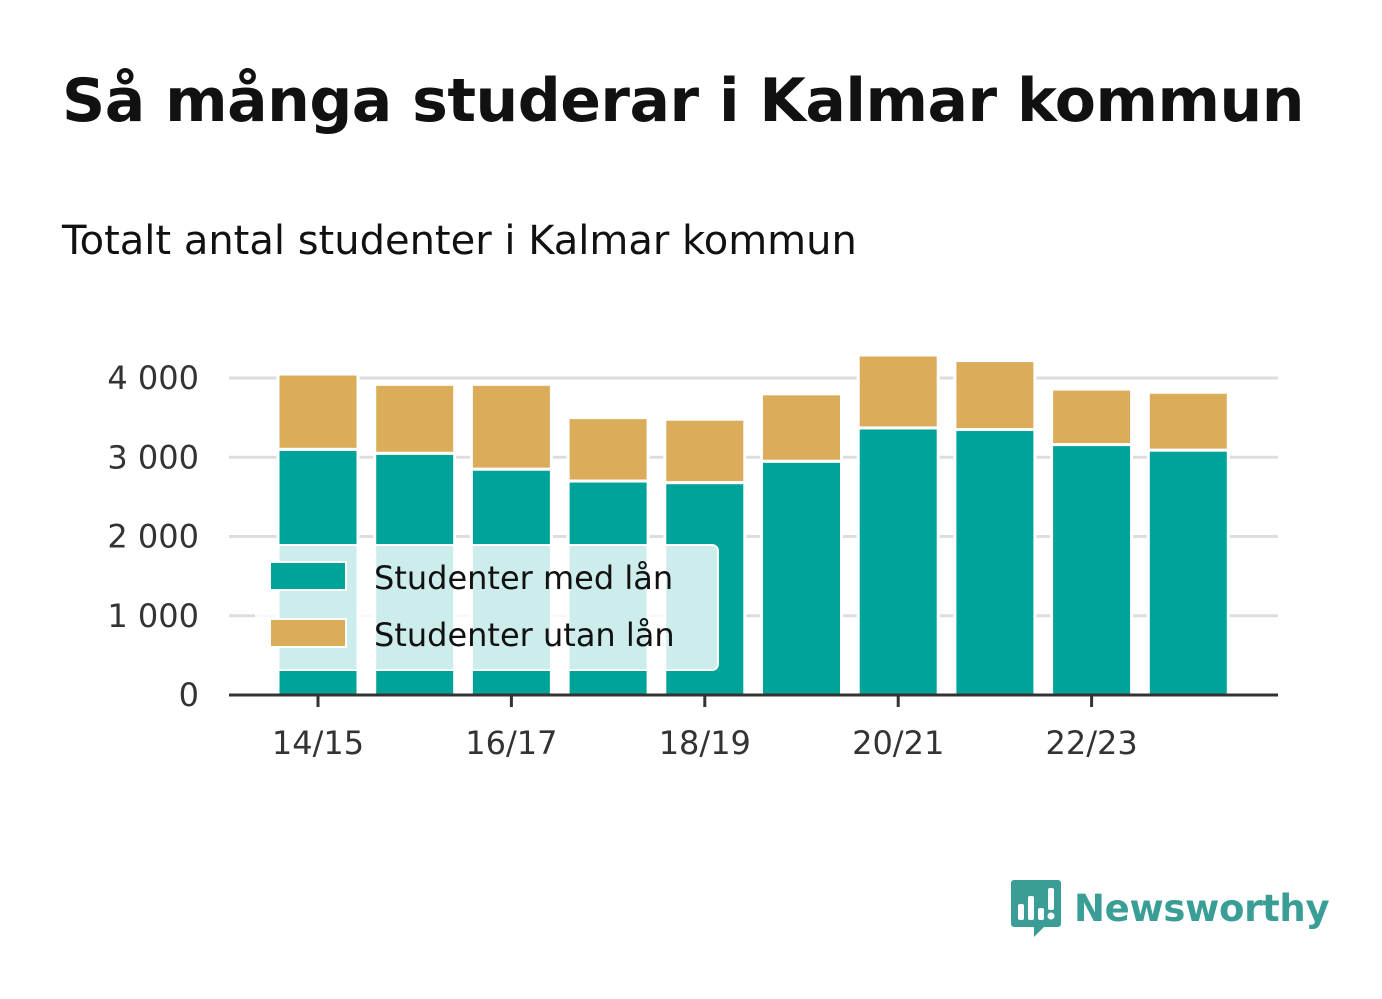 This screenshot has width=1382, height=999. What do you see at coordinates (523, 578) in the screenshot?
I see `legend-label: Studenter med lån` at bounding box center [523, 578].